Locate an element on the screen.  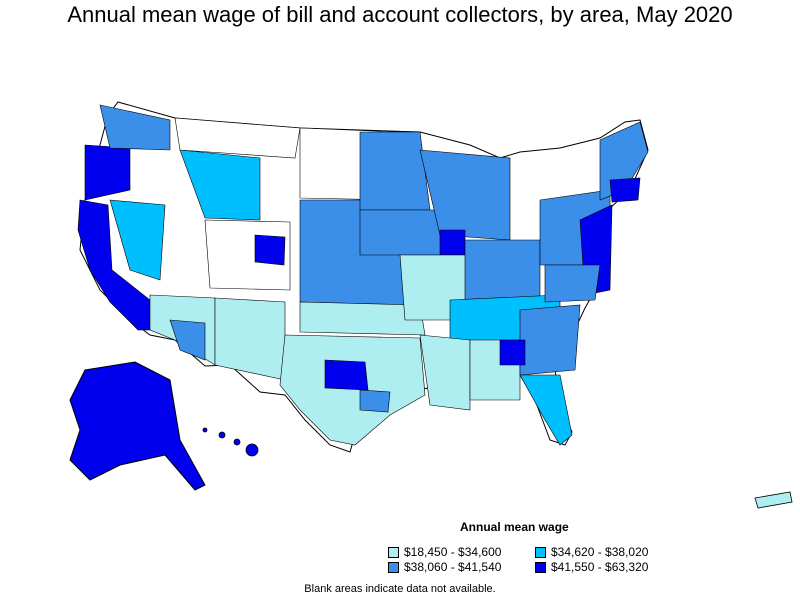
region-atlanta is located at coordinates (512, 352).